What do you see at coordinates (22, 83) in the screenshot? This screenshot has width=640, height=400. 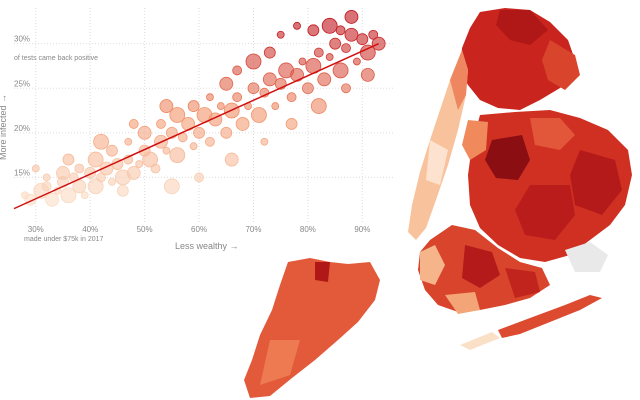 I see `y-tick-label: 25%` at bounding box center [22, 83].